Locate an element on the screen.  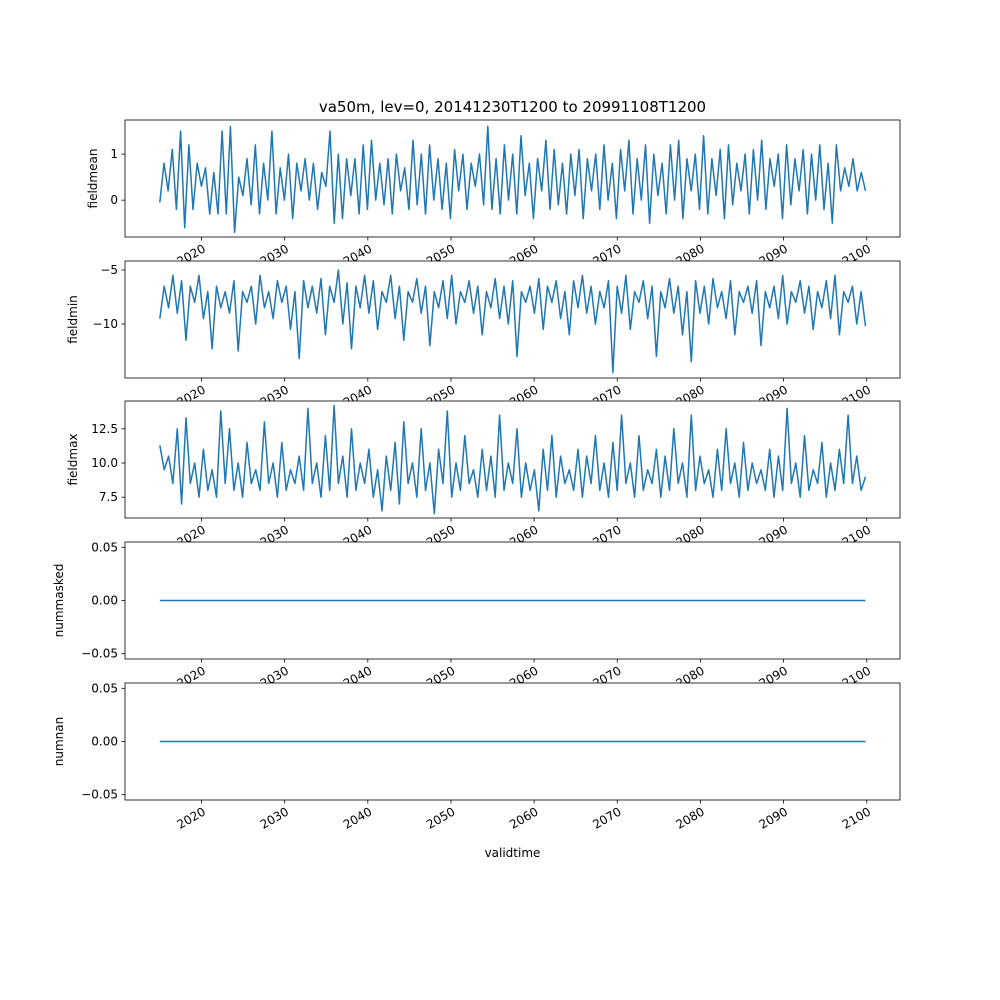
x-axis-label: validtime is located at coordinates (513, 853).